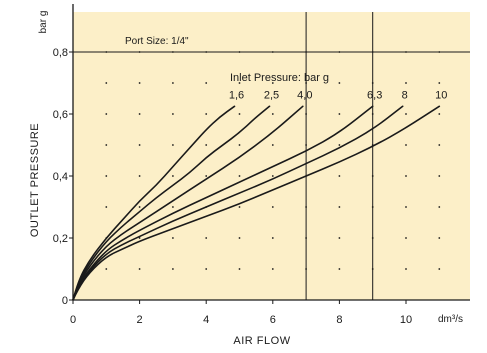  I want to click on x-tick-label: 0, so click(73, 320).